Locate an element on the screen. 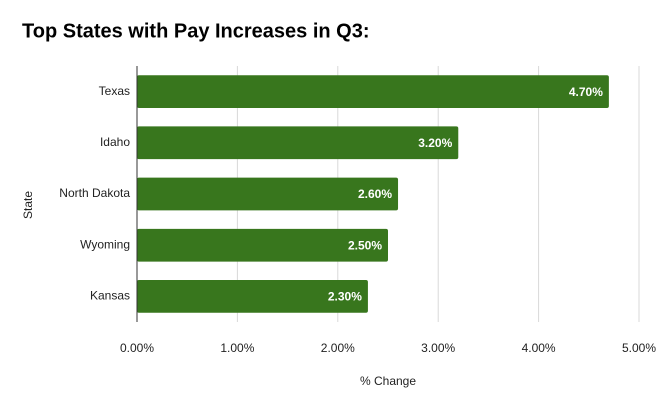  value-label: 2.50% is located at coordinates (365, 245).